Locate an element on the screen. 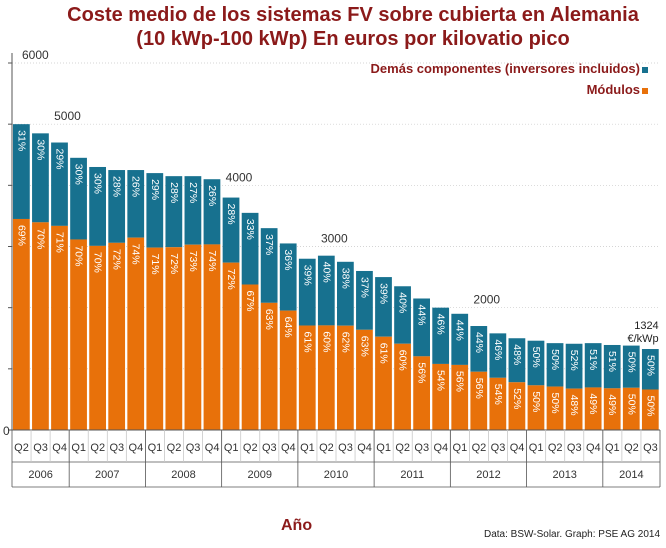  bar-modules-label: 69% is located at coordinates (21, 235).